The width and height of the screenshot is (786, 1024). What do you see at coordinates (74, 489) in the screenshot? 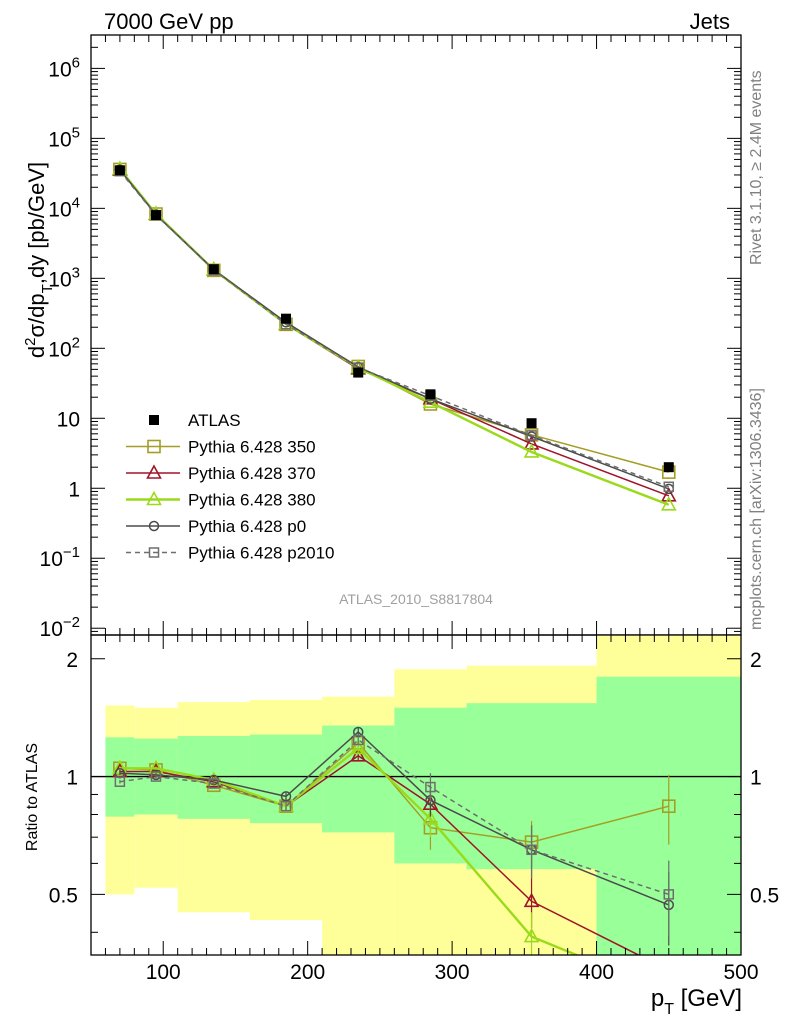
I see `main-y-tick-label: 1` at bounding box center [74, 489].